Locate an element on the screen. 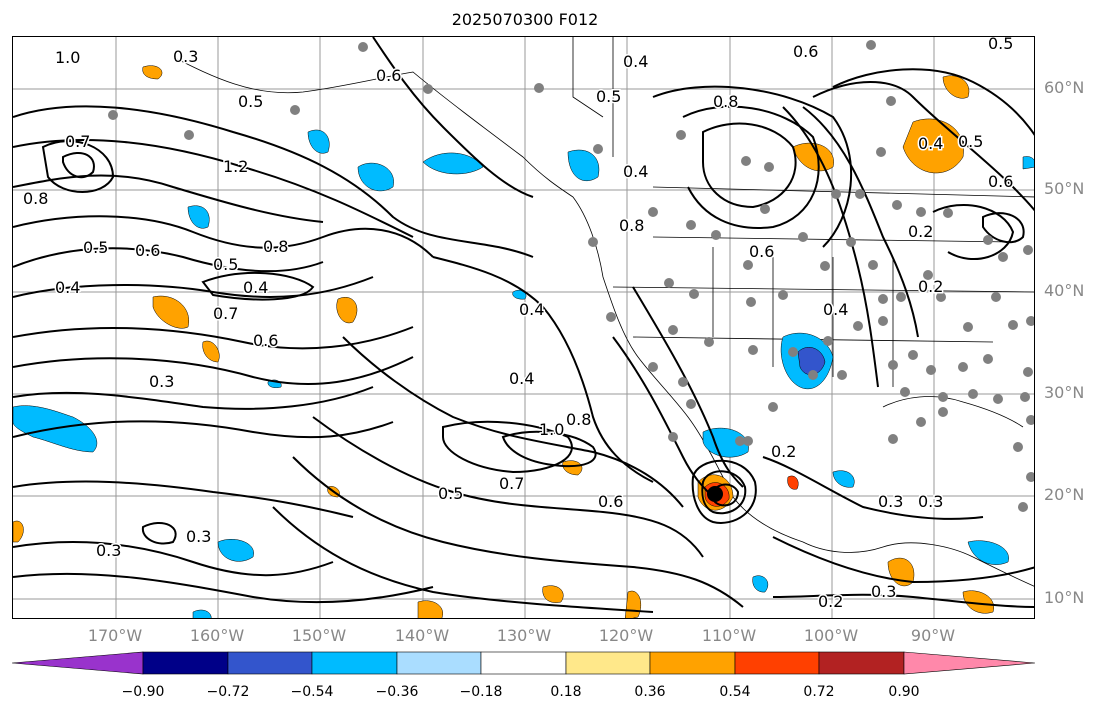  longitude-label: 90°W is located at coordinates (933, 635).